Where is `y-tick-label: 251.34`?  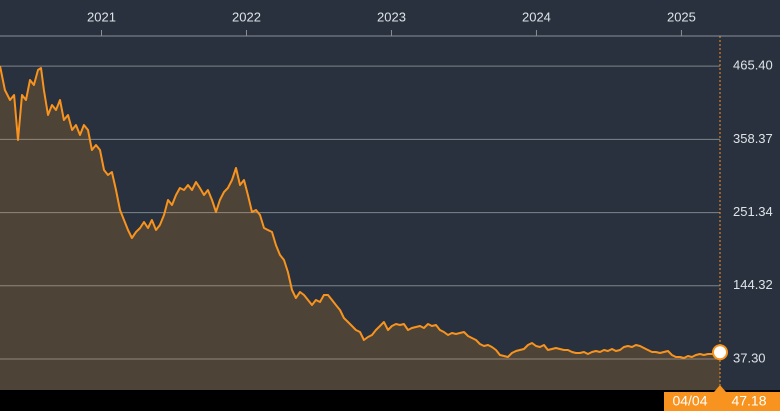 y-tick-label: 251.34 is located at coordinates (753, 211).